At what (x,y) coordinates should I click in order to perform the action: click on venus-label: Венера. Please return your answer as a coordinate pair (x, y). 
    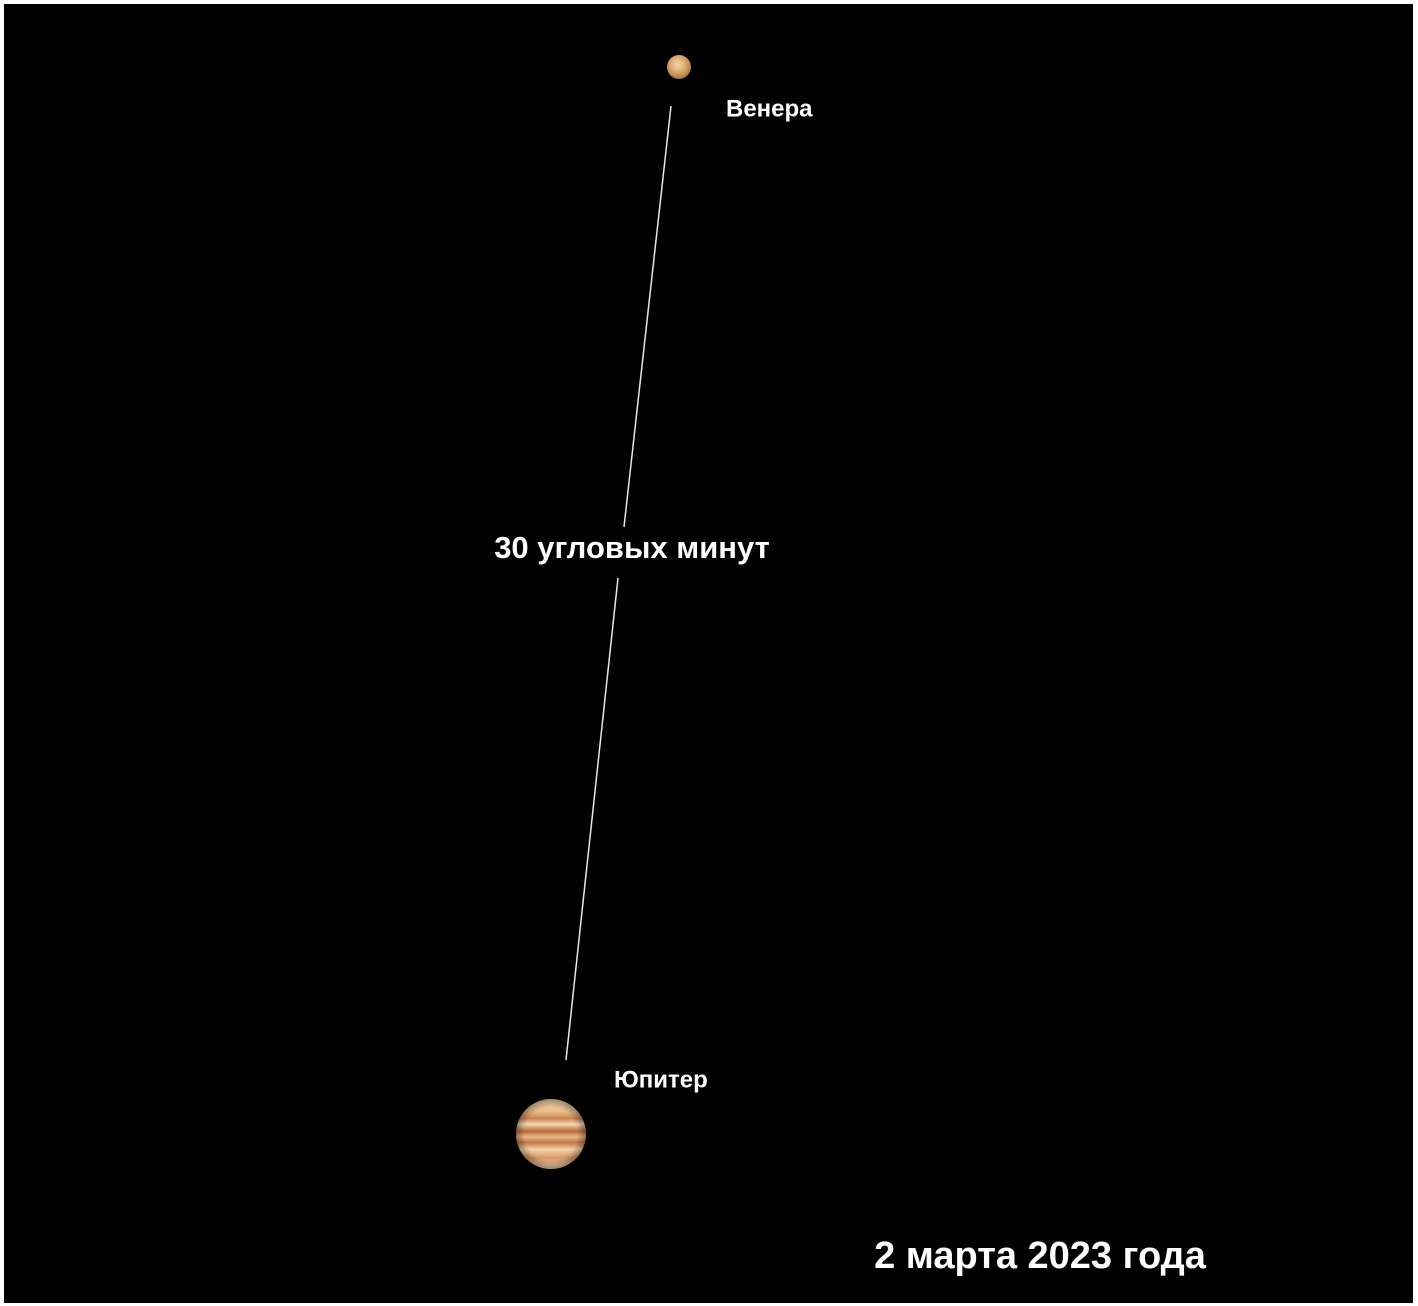
    Looking at the image, I should click on (769, 108).